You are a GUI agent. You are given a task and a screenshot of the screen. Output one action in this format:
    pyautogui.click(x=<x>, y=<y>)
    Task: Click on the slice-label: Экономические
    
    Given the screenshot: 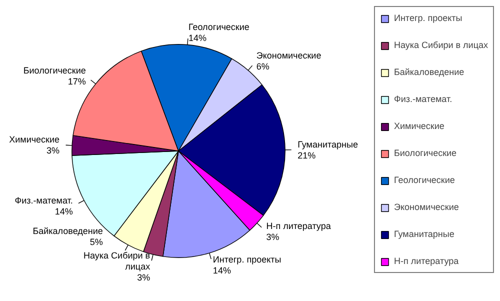 What is the action you would take?
    pyautogui.click(x=289, y=55)
    